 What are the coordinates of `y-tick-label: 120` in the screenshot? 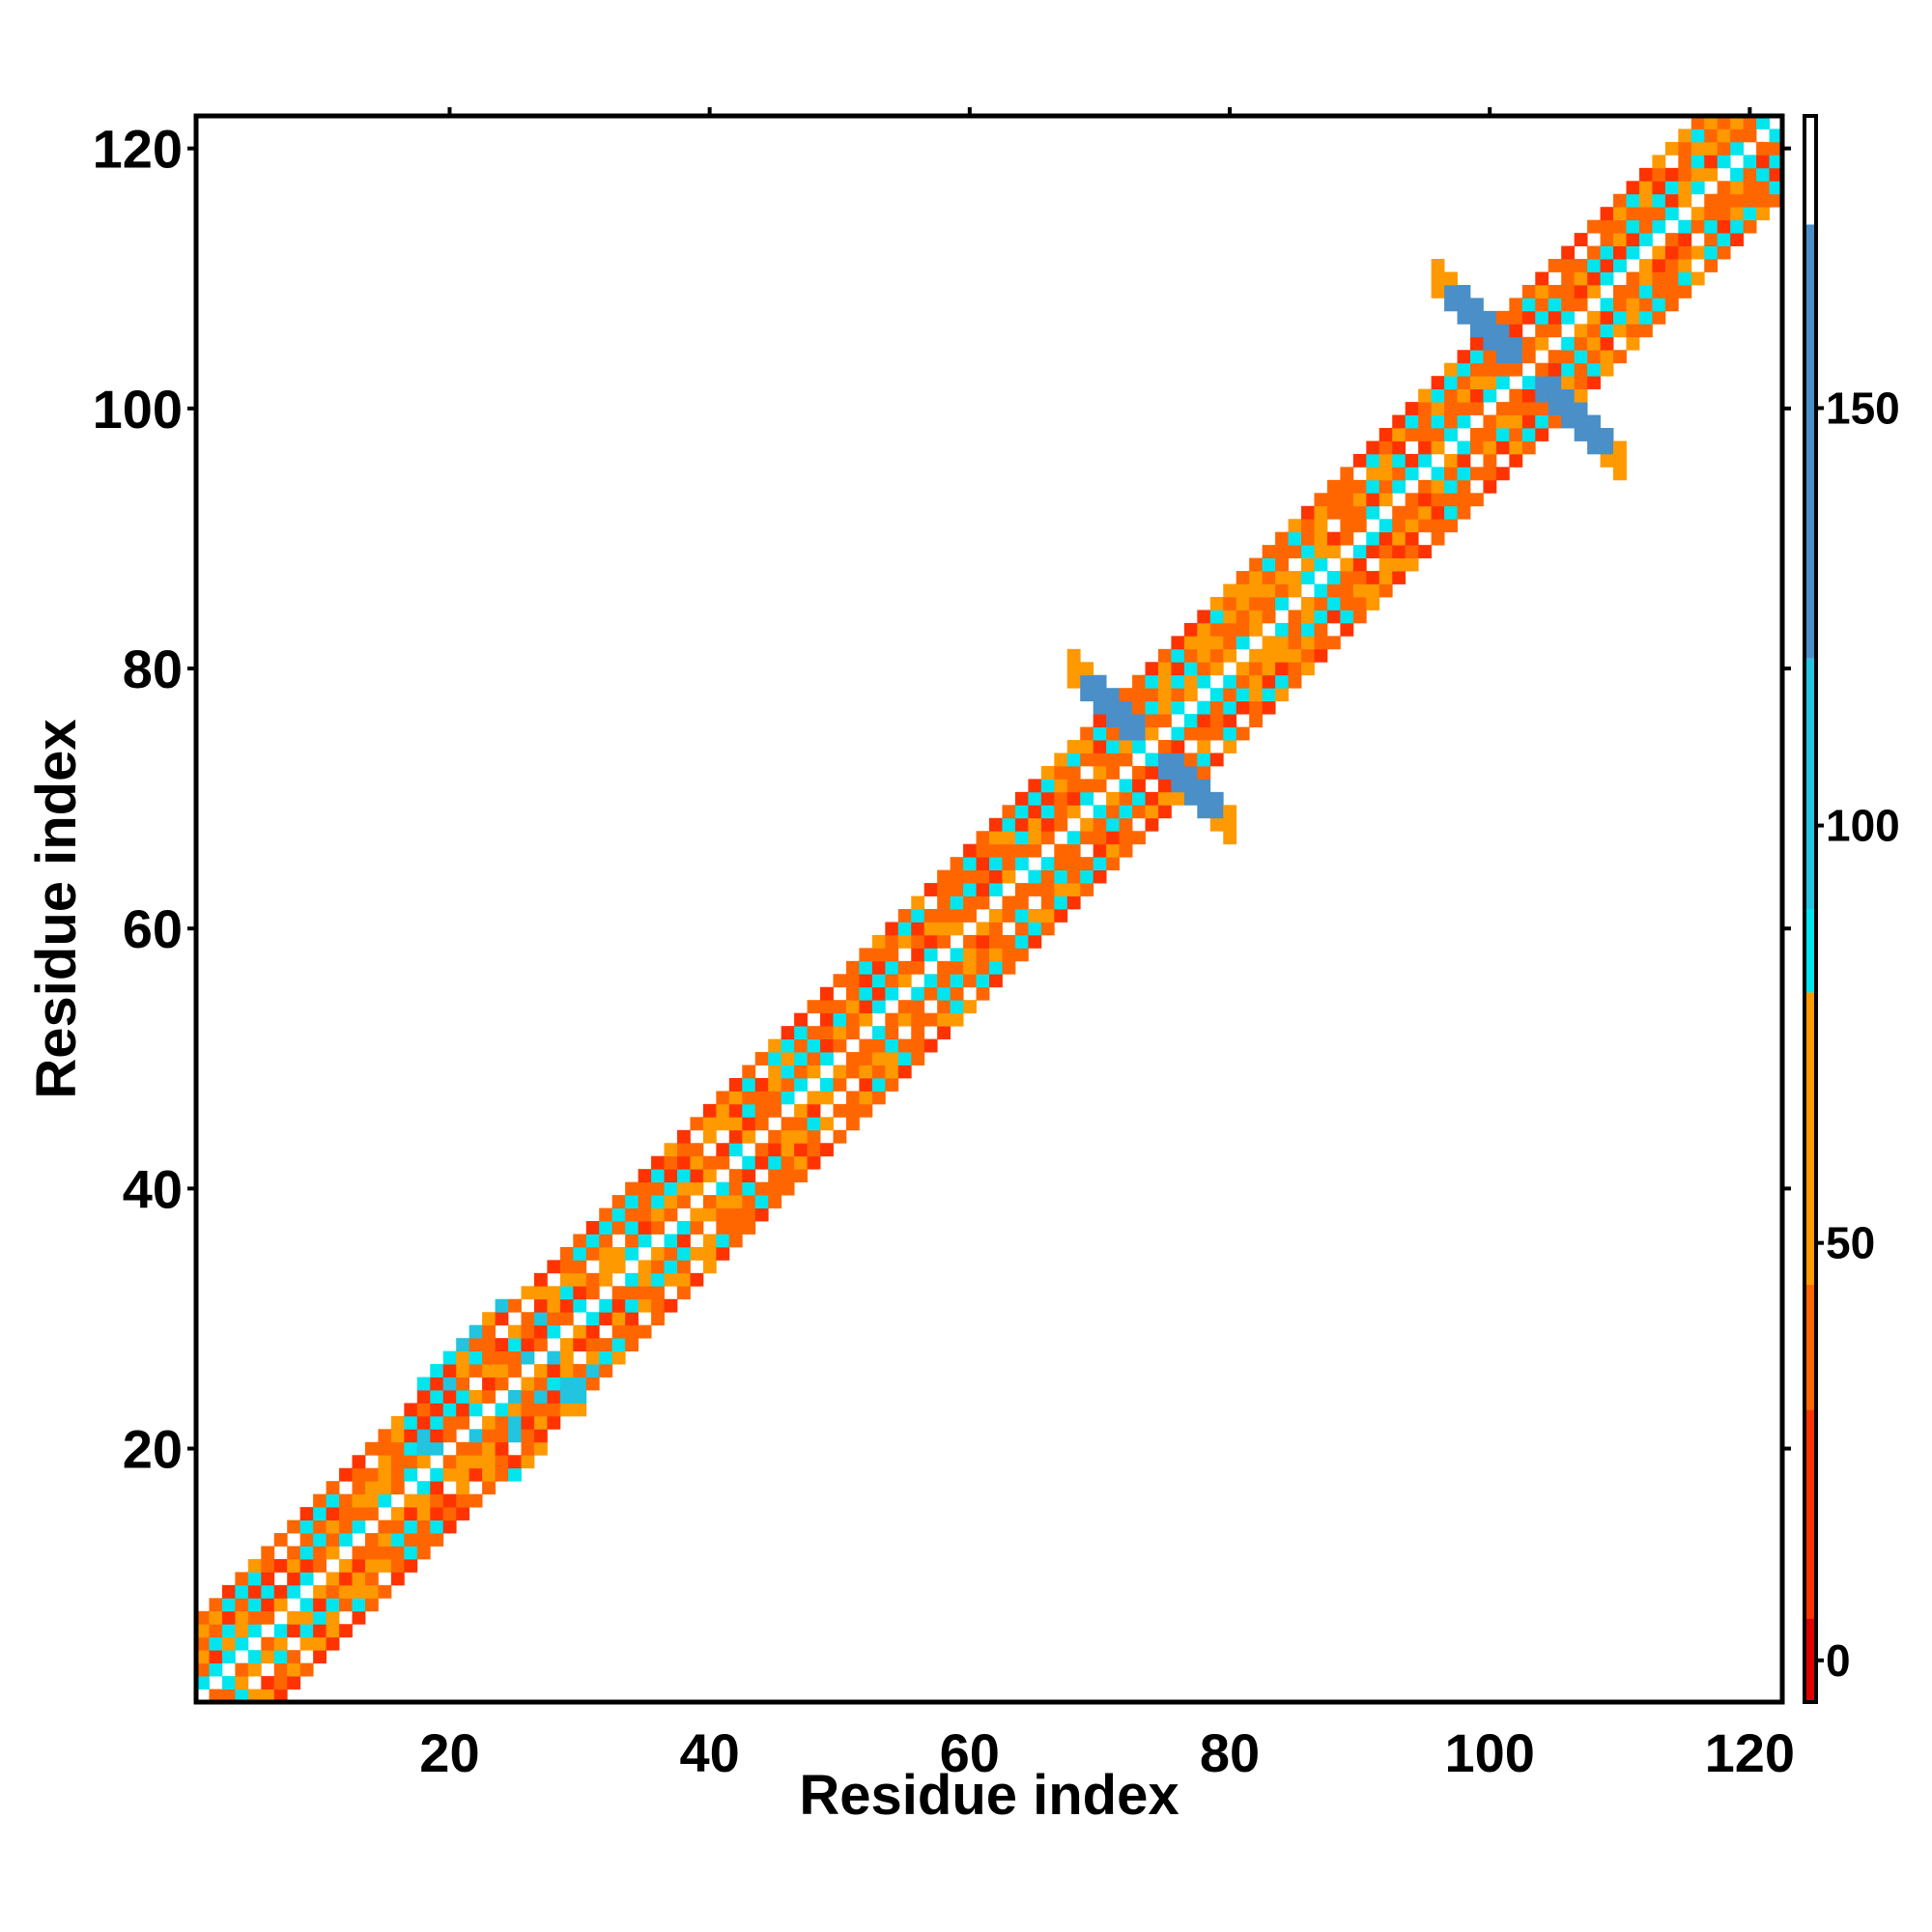 It's located at (138, 149).